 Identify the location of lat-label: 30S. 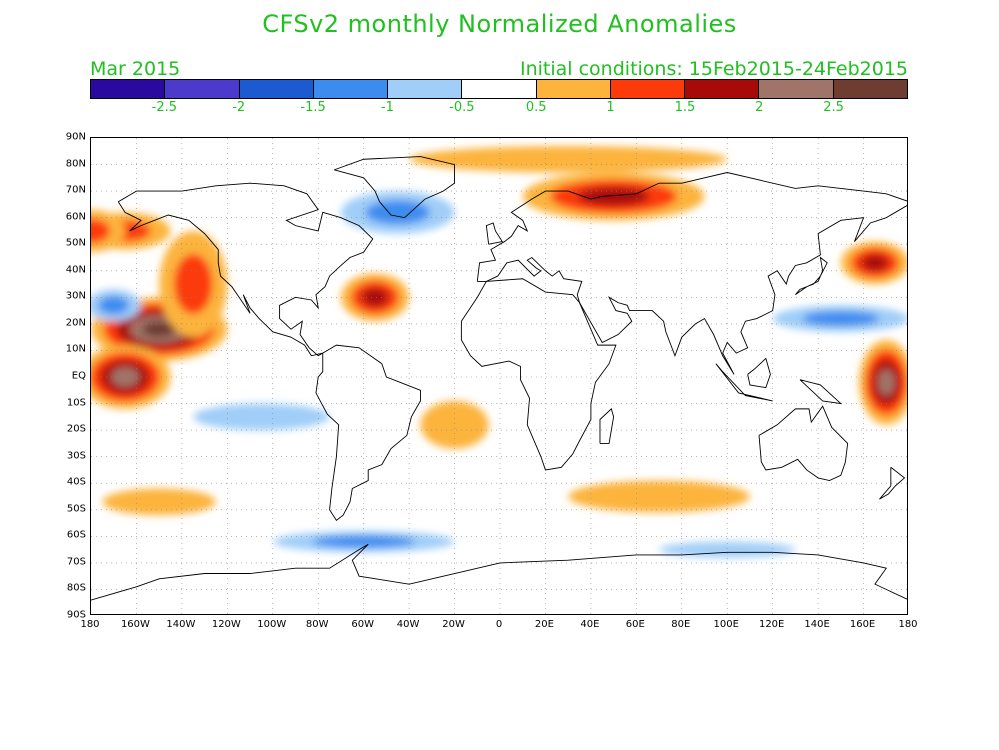
(76, 456).